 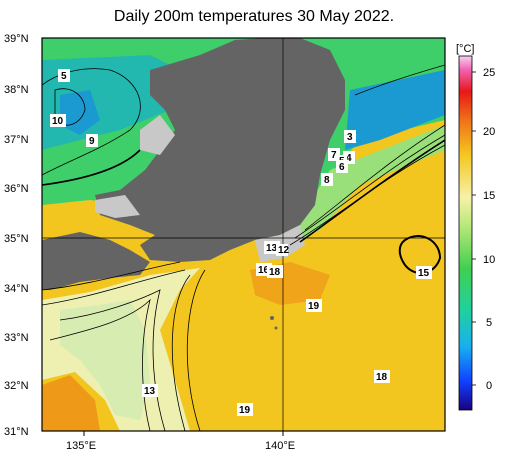 I want to click on colorbar-scale, so click(x=465, y=233).